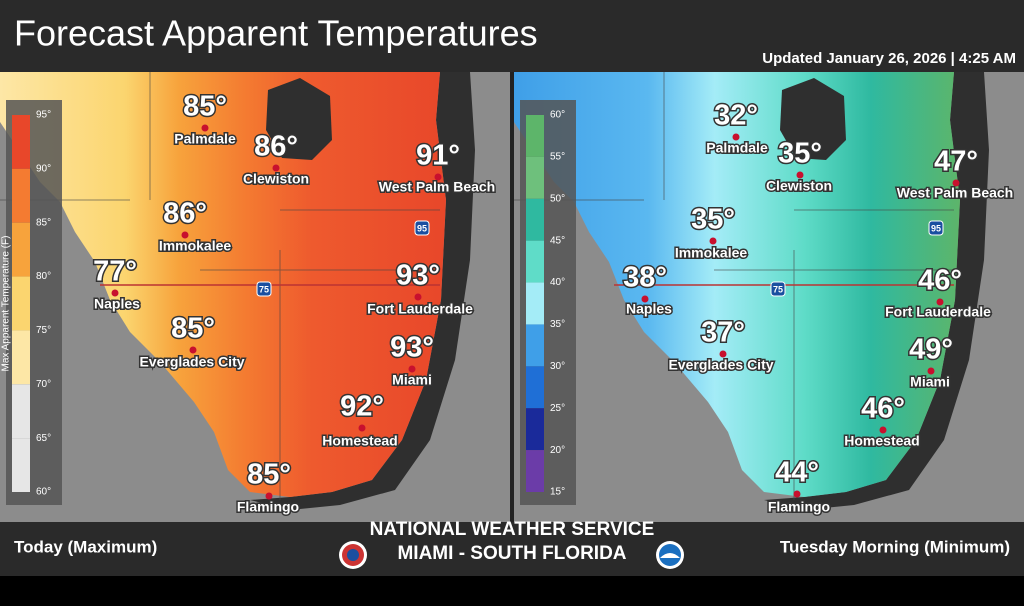 This screenshot has width=1024, height=606. Describe the element at coordinates (269, 475) in the screenshot. I see `city-temp: 85°` at that location.